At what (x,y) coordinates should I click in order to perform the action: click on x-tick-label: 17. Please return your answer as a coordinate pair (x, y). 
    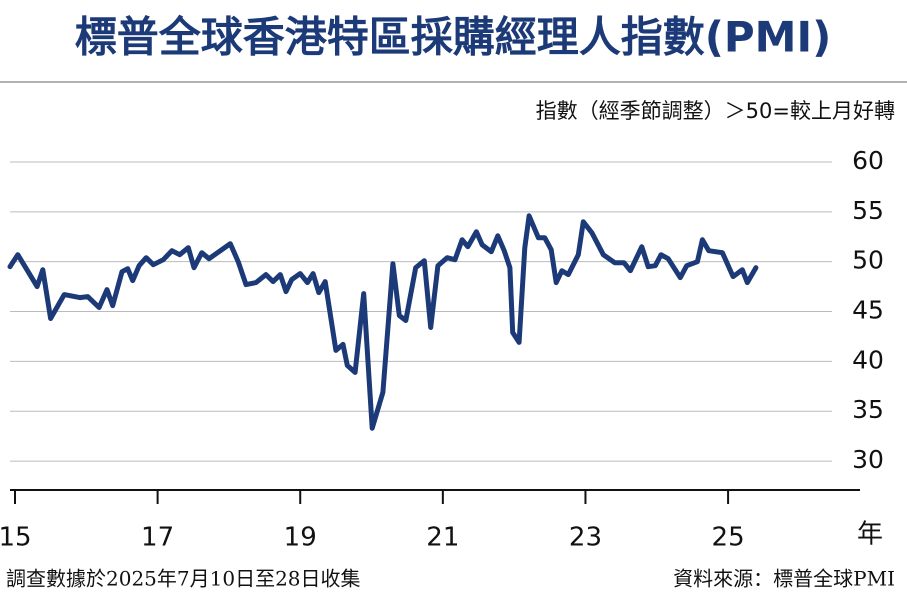
    Looking at the image, I should click on (157, 538).